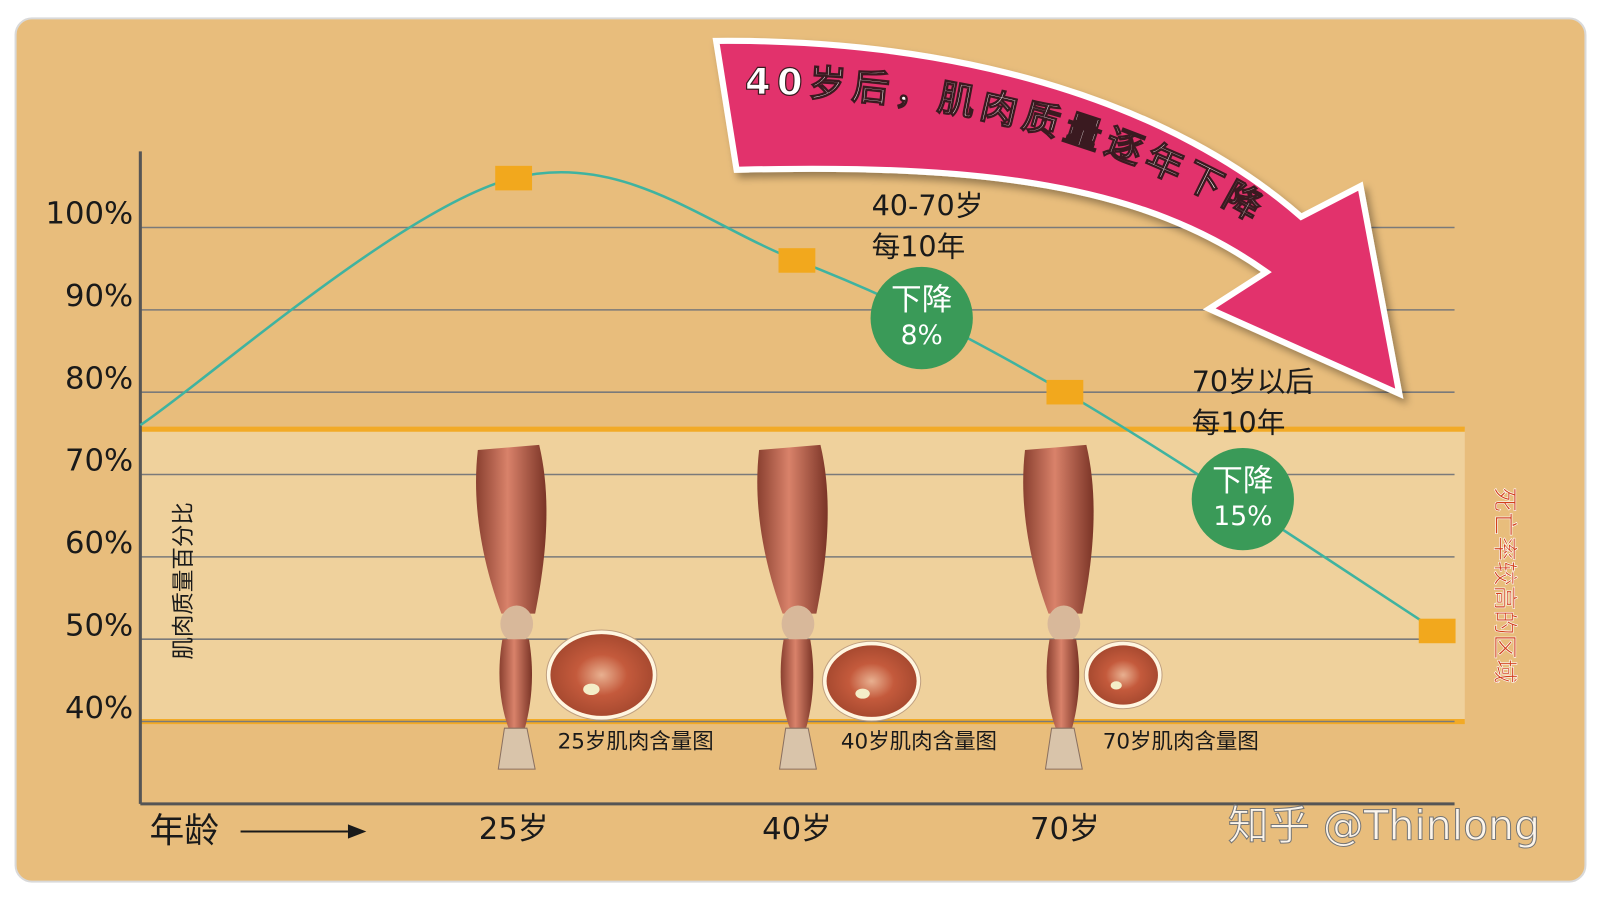  I want to click on watermark: 知乎 @Thinlong, so click(1384, 825).